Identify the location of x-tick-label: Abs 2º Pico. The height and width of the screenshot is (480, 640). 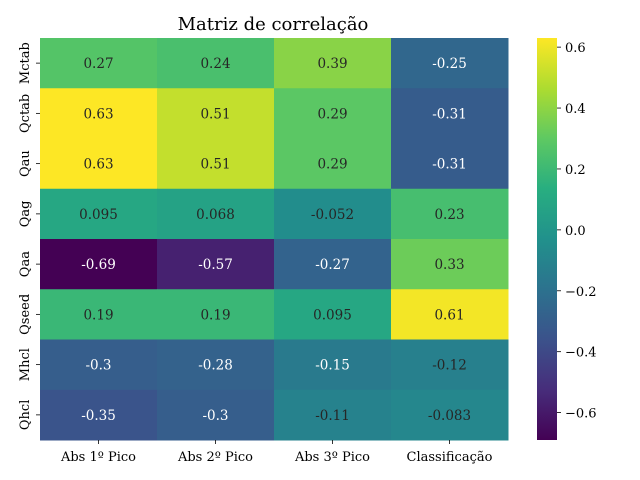
(215, 457).